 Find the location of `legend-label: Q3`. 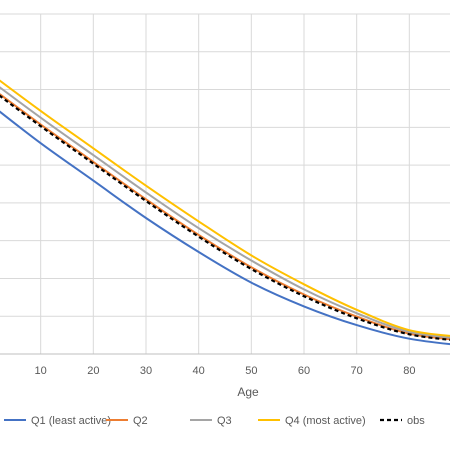

legend-label: Q3 is located at coordinates (224, 421).